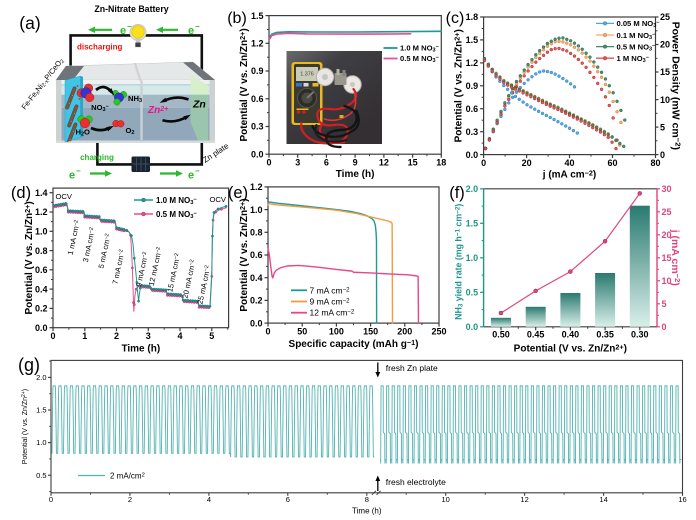 The image size is (696, 520). Describe the element at coordinates (330, 290) in the screenshot. I see `svg-text: 7 mA cm−2` at that location.